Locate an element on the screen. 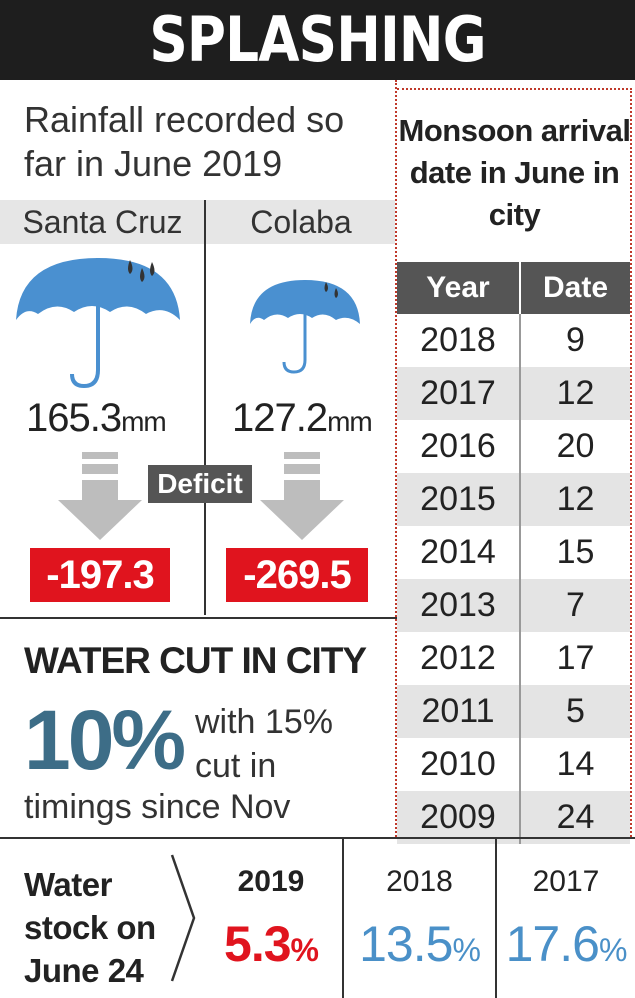  water-stock-number: 13.5 is located at coordinates (406, 944).